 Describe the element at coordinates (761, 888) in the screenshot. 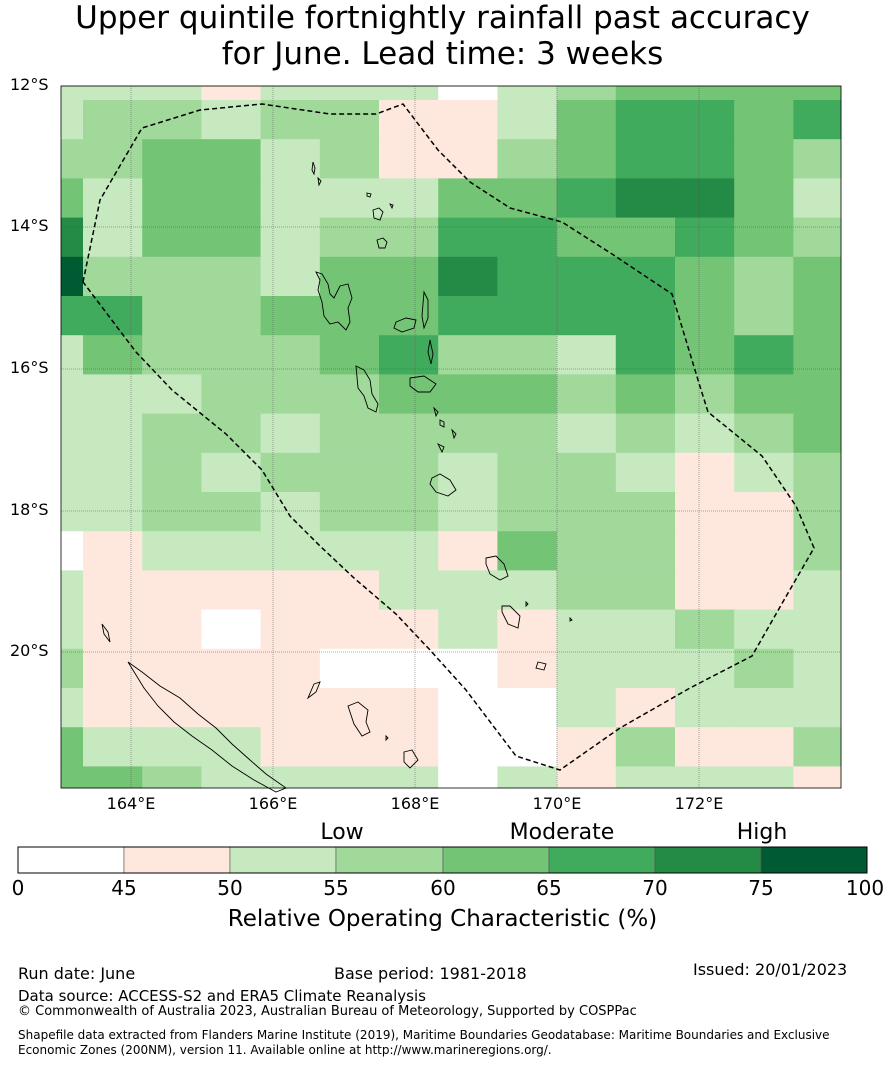

I see `tick-75: 75` at that location.